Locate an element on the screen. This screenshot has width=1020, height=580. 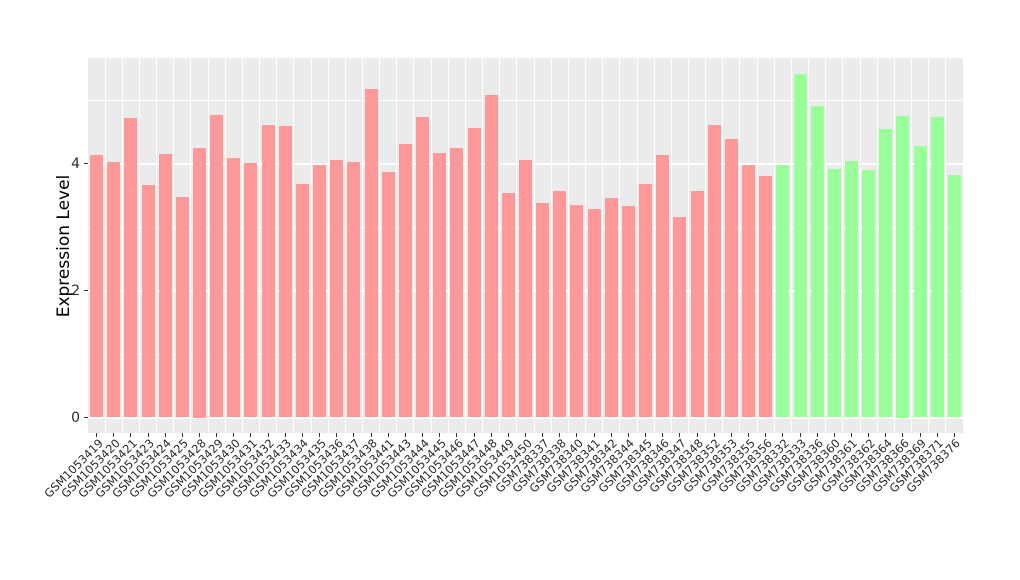
bar-GSM1053441 is located at coordinates (388, 295).